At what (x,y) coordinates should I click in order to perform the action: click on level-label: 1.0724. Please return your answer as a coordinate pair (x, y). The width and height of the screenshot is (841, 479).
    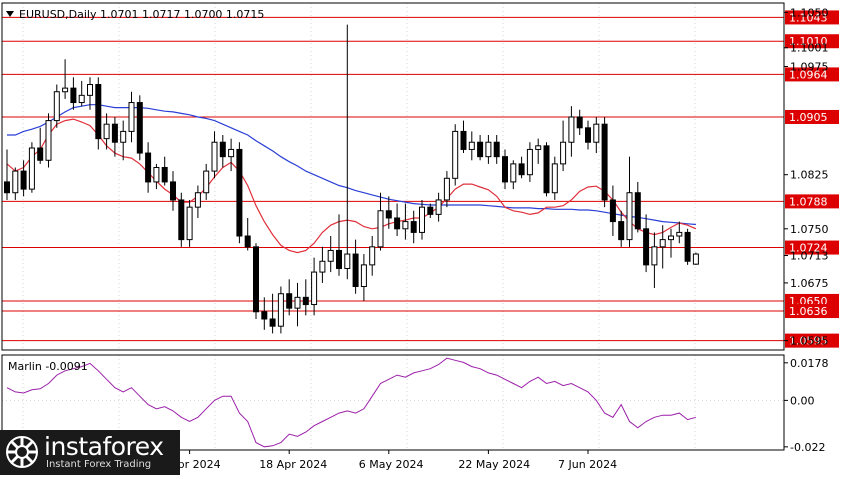
    Looking at the image, I should click on (808, 248).